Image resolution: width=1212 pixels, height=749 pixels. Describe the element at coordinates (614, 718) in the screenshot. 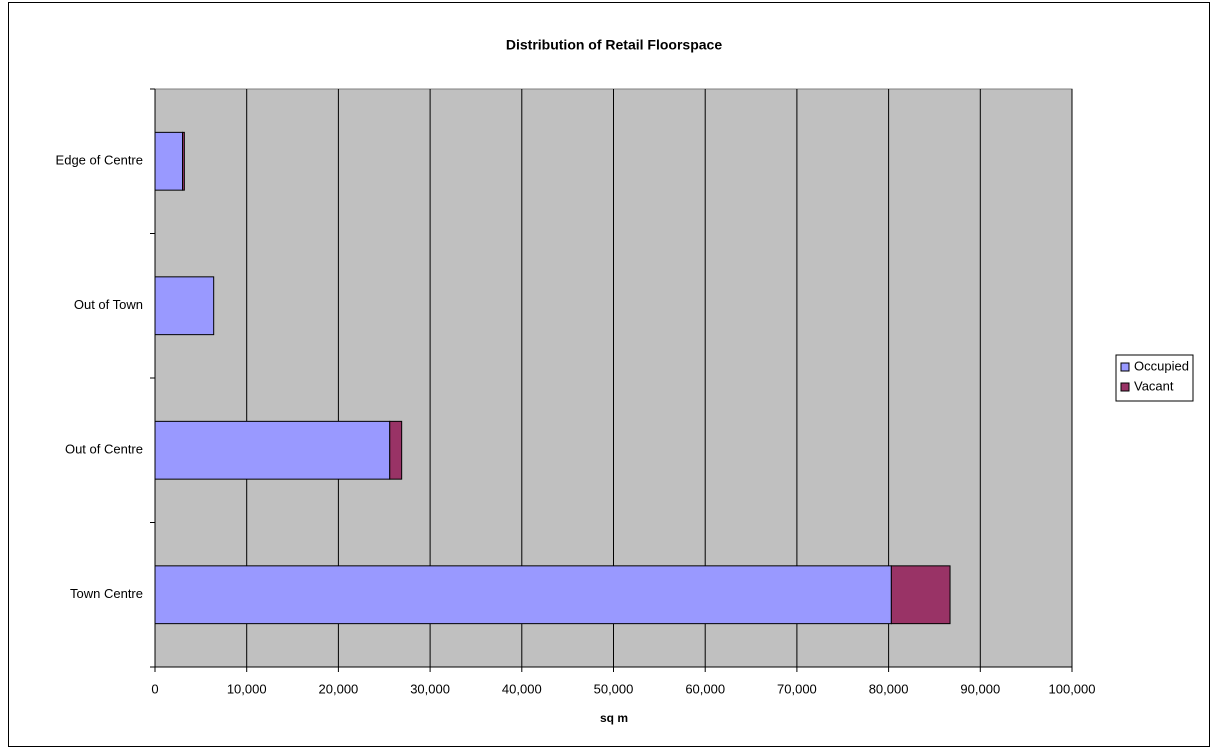

I see `x-axis-title: sq m` at that location.